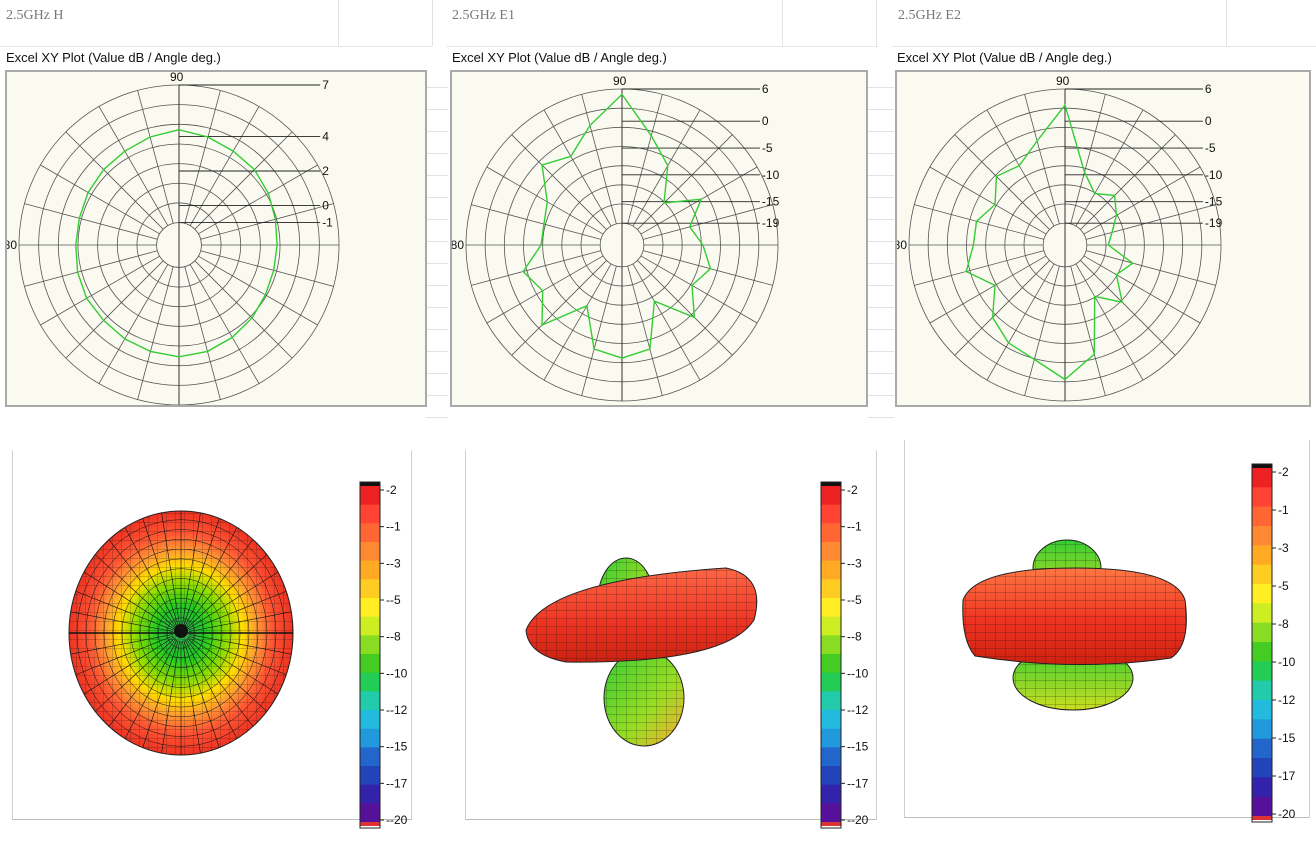  What do you see at coordinates (483, 15) in the screenshot?
I see `tab-label: 2.5GHz E1` at bounding box center [483, 15].